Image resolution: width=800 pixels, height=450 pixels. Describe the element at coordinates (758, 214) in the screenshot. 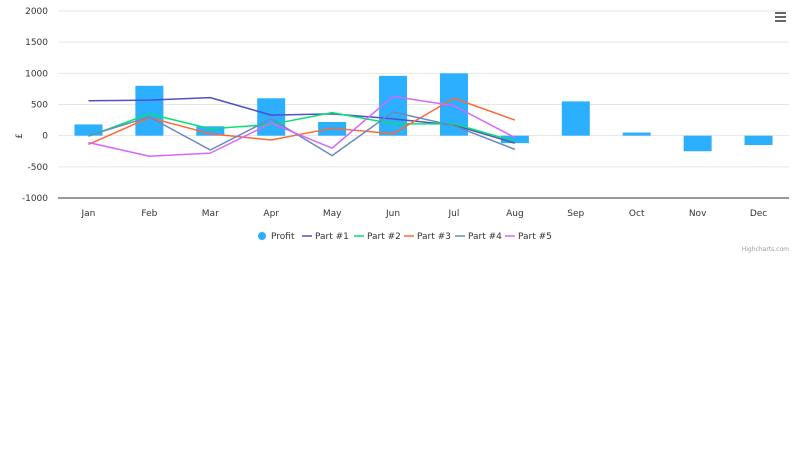

I see `x-tick-label: Dec` at that location.